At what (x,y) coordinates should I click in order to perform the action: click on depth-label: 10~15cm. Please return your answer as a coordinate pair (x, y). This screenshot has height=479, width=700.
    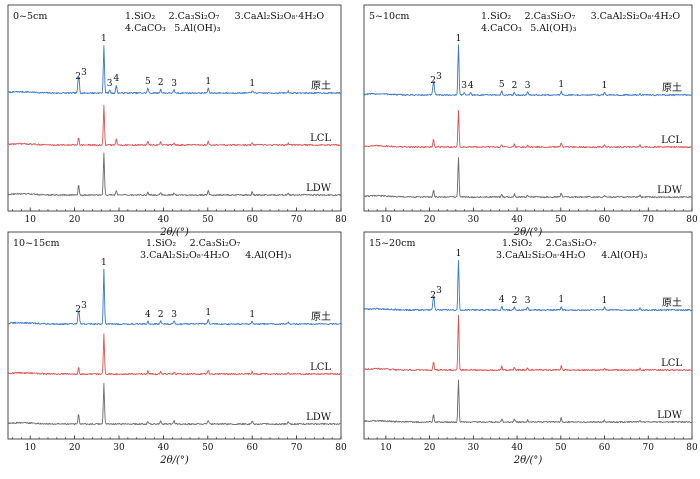
    Looking at the image, I should click on (36, 243).